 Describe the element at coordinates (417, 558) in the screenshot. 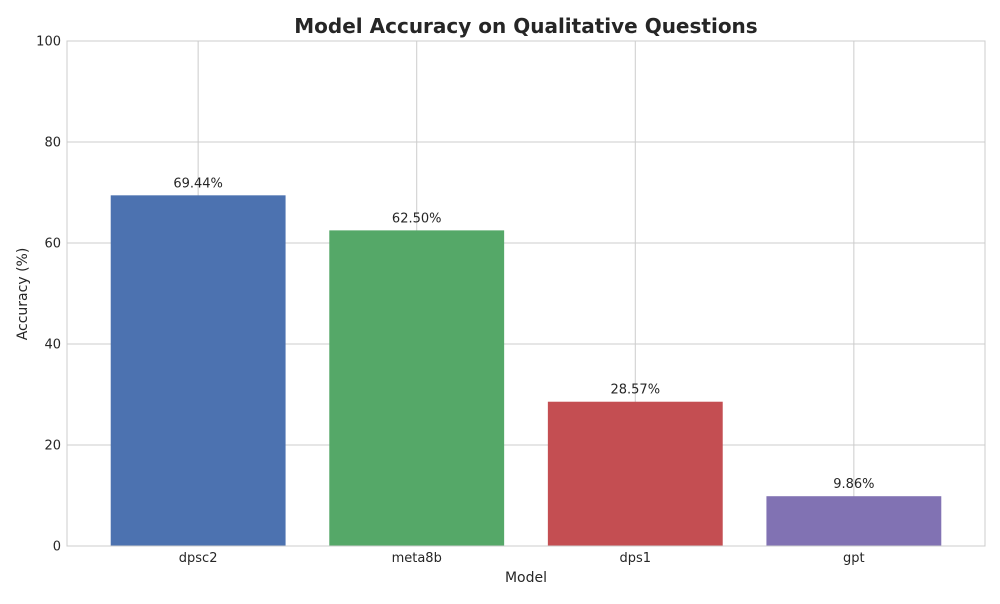

I see `x-tick-label: meta8b` at that location.